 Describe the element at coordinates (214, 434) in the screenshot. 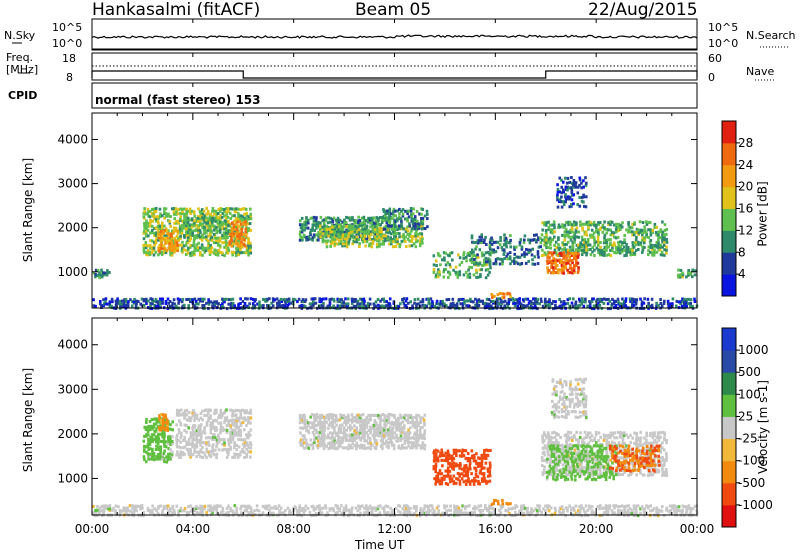

I see `velocity-patch` at that location.